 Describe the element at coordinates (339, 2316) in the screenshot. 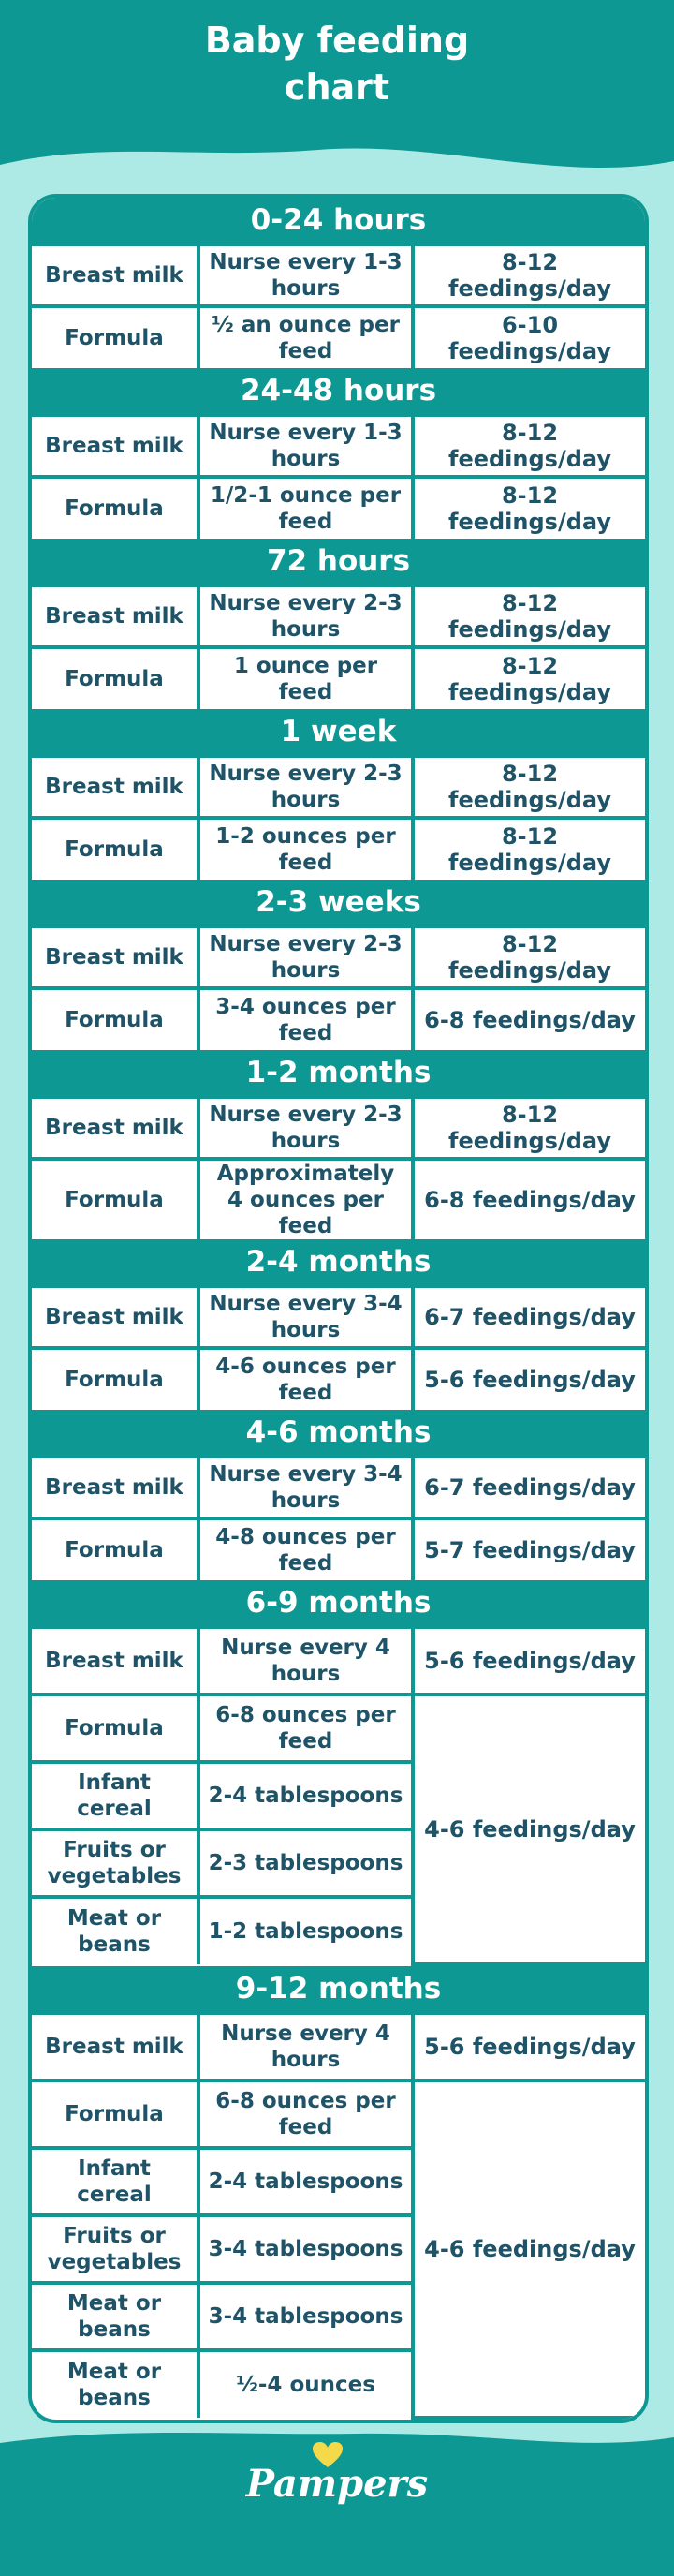

I see `table-row: Meat or beans 3-4 tablespoons` at that location.